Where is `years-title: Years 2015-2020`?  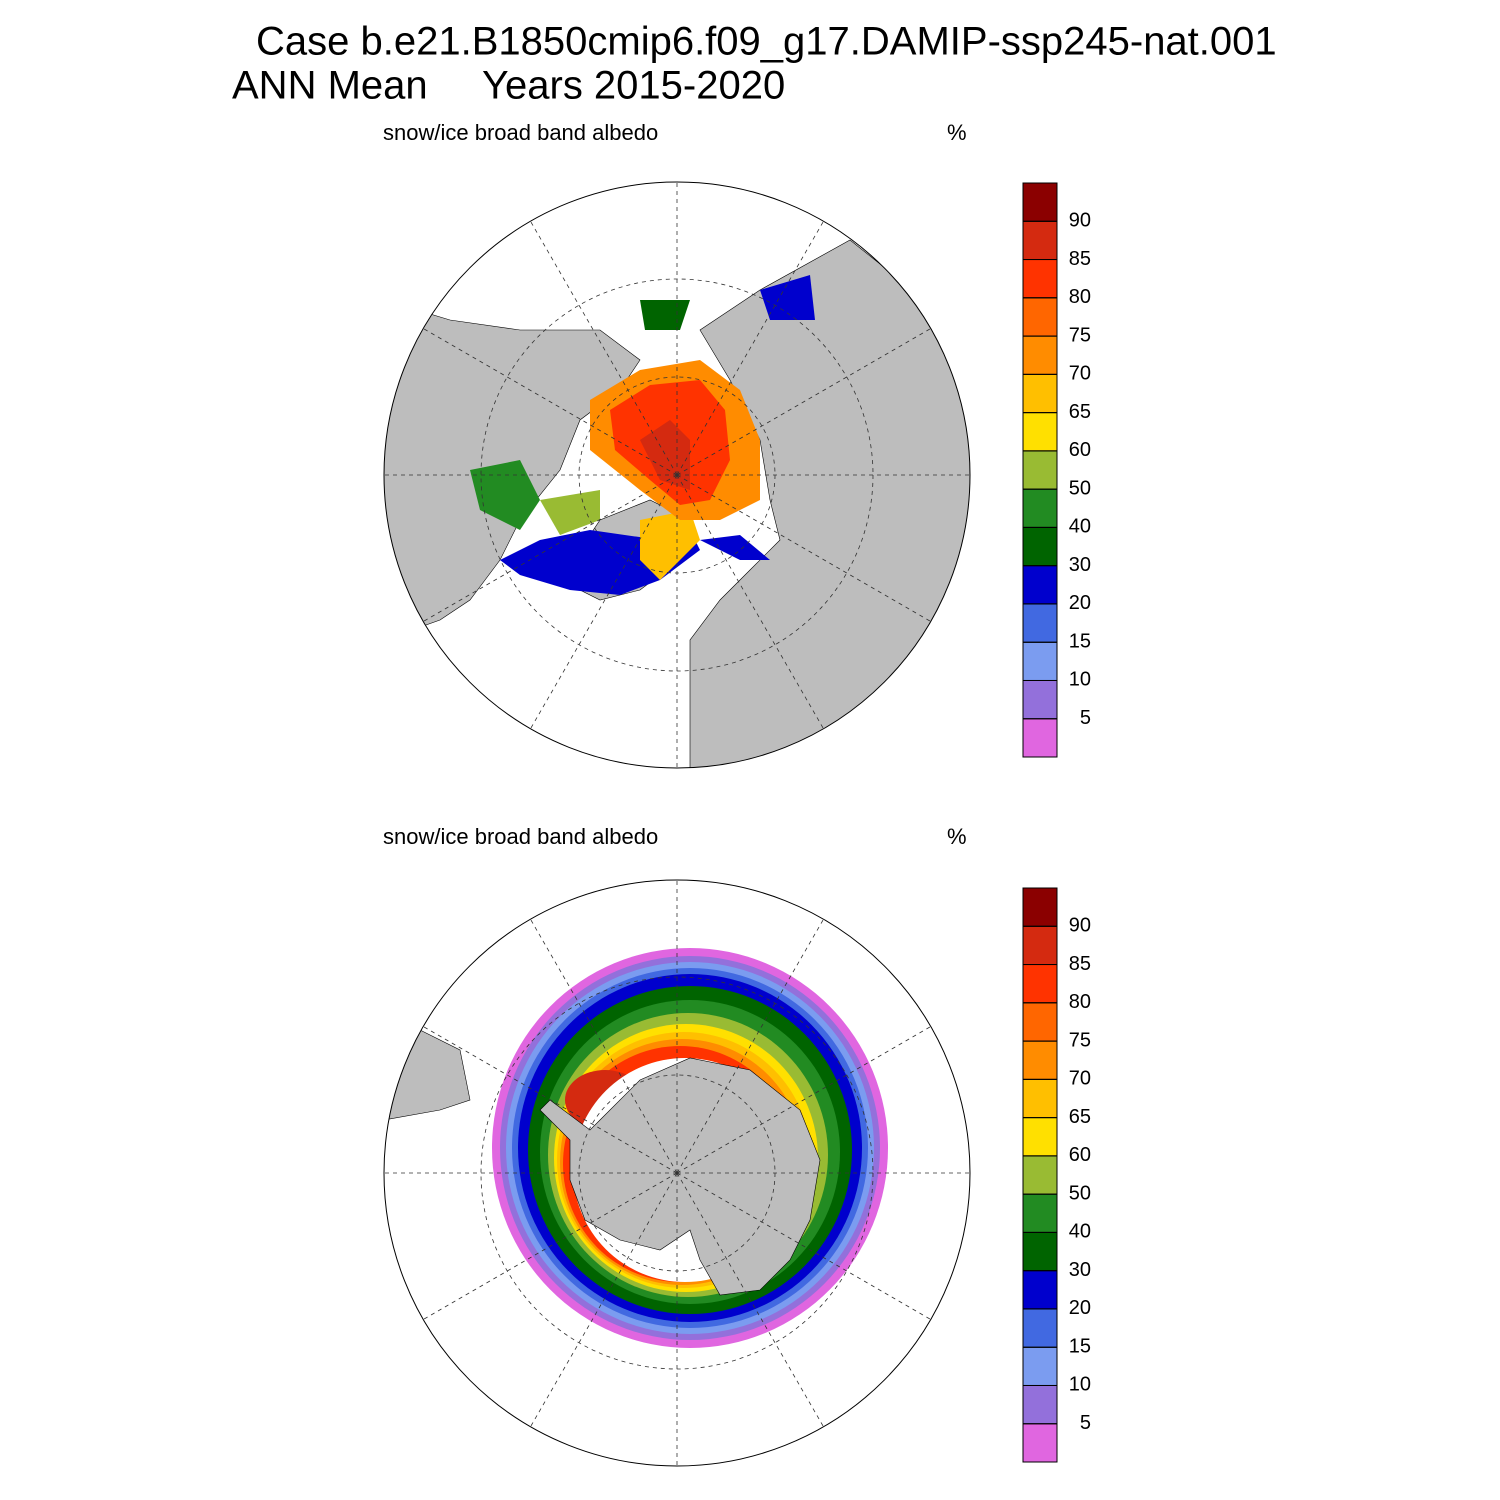 years-title: Years 2015-2020 is located at coordinates (633, 86).